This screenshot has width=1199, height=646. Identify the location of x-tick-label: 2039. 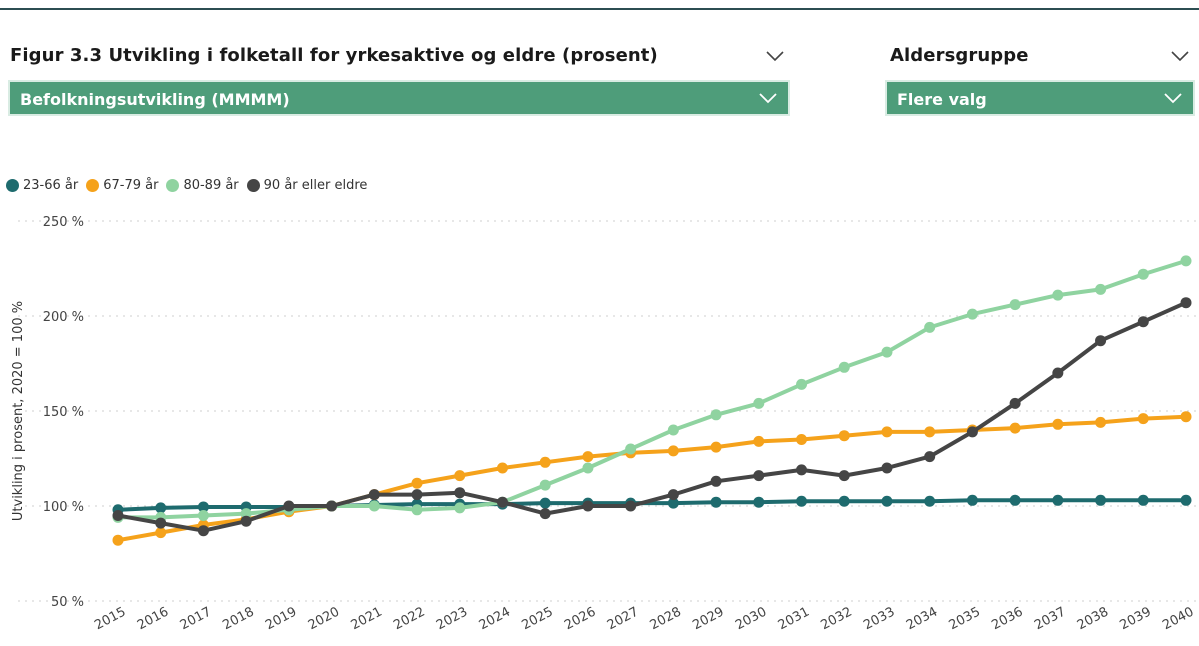
(1136, 619).